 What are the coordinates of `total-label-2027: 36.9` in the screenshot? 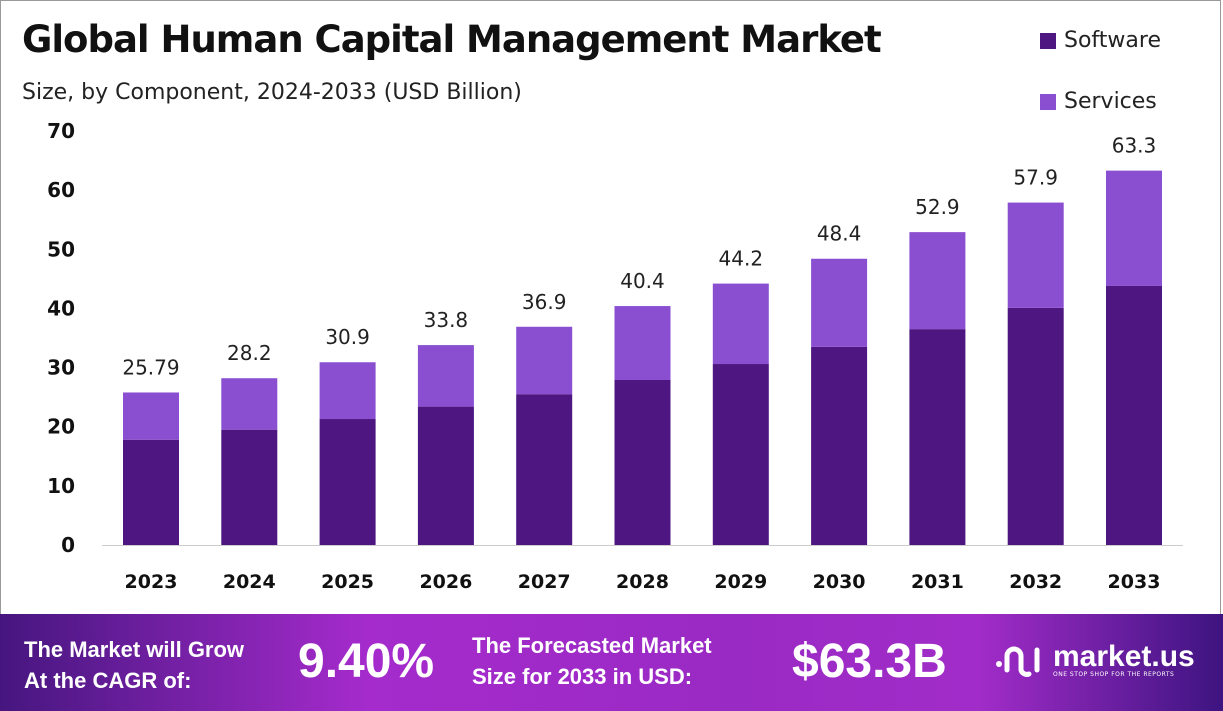 It's located at (544, 302).